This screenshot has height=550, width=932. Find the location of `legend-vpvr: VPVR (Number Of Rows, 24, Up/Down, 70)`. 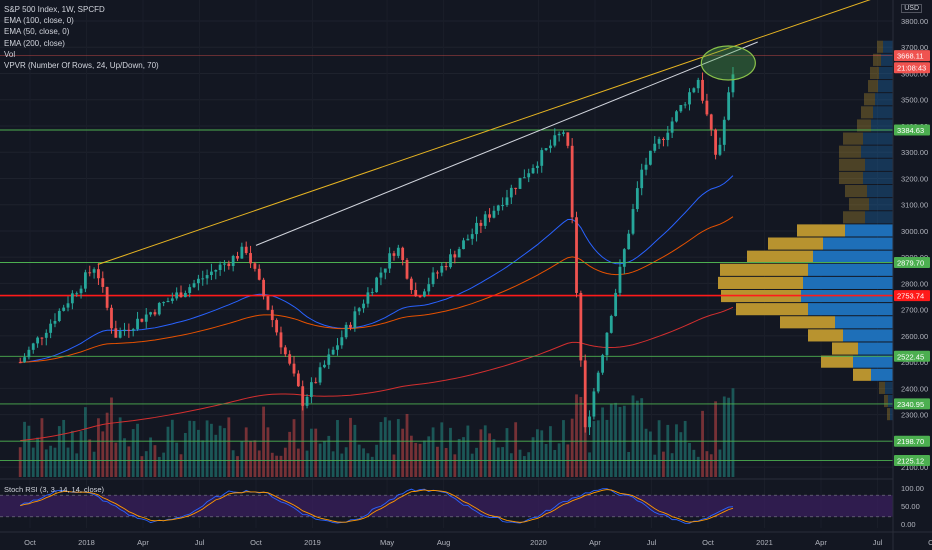

legend-vpvr: VPVR (Number Of Rows, 24, Up/Down, 70) is located at coordinates (81, 66).